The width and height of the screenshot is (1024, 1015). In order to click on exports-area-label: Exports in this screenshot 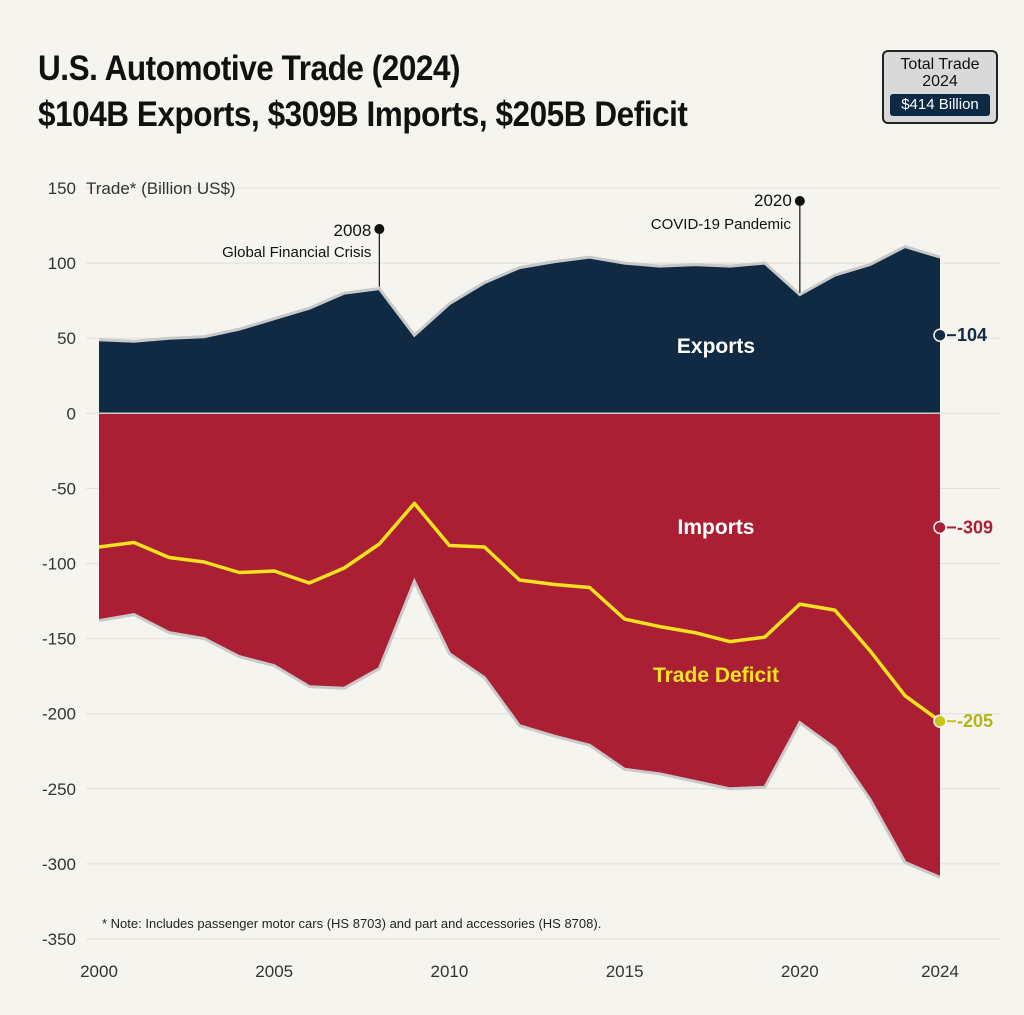, I will do `click(716, 346)`.